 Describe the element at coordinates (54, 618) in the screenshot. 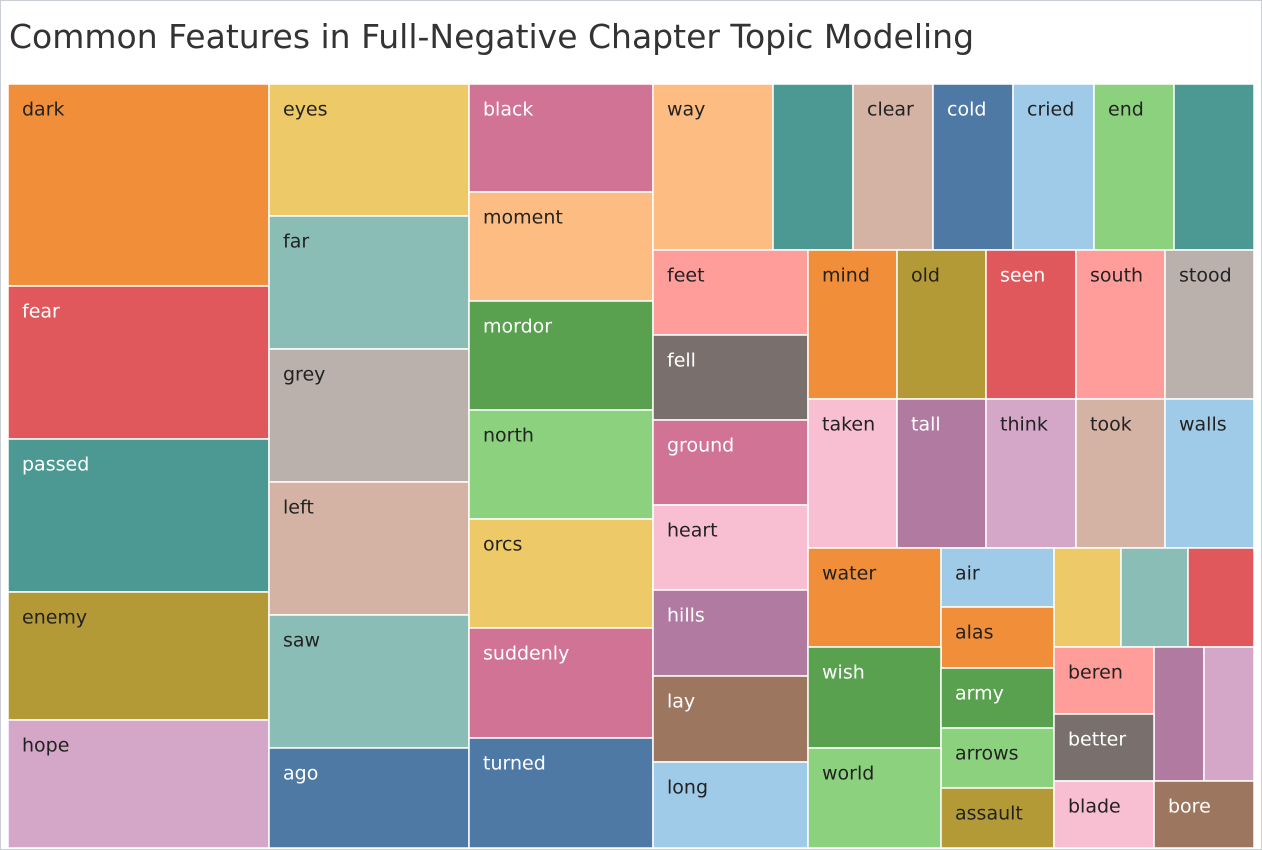

I see `treemap-label-enemy: enemy` at that location.